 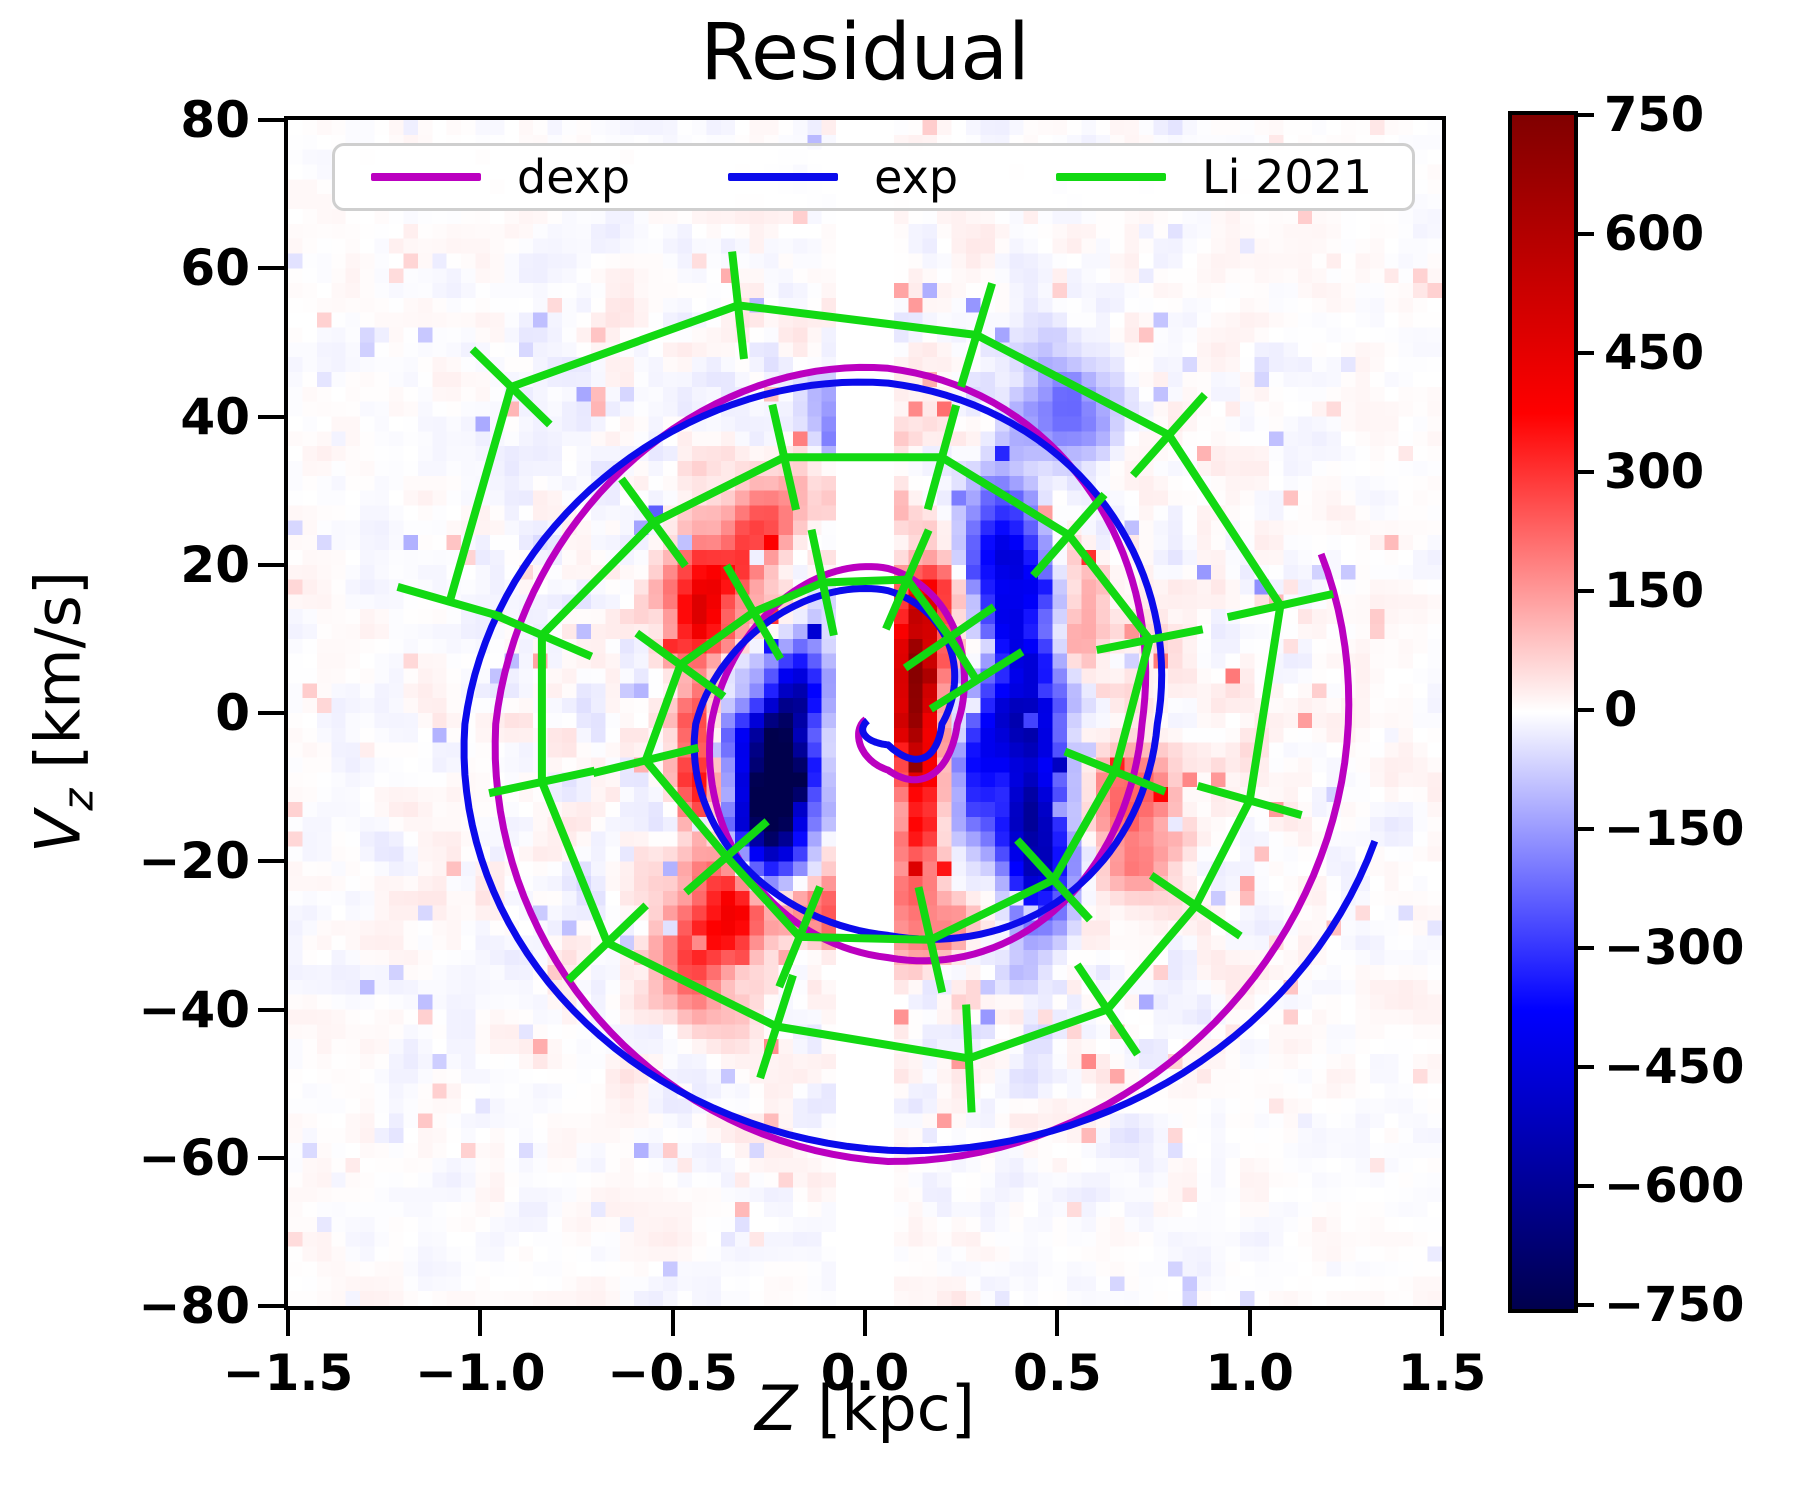 What do you see at coordinates (215, 564) in the screenshot?
I see `y-tick-label: 20` at bounding box center [215, 564].